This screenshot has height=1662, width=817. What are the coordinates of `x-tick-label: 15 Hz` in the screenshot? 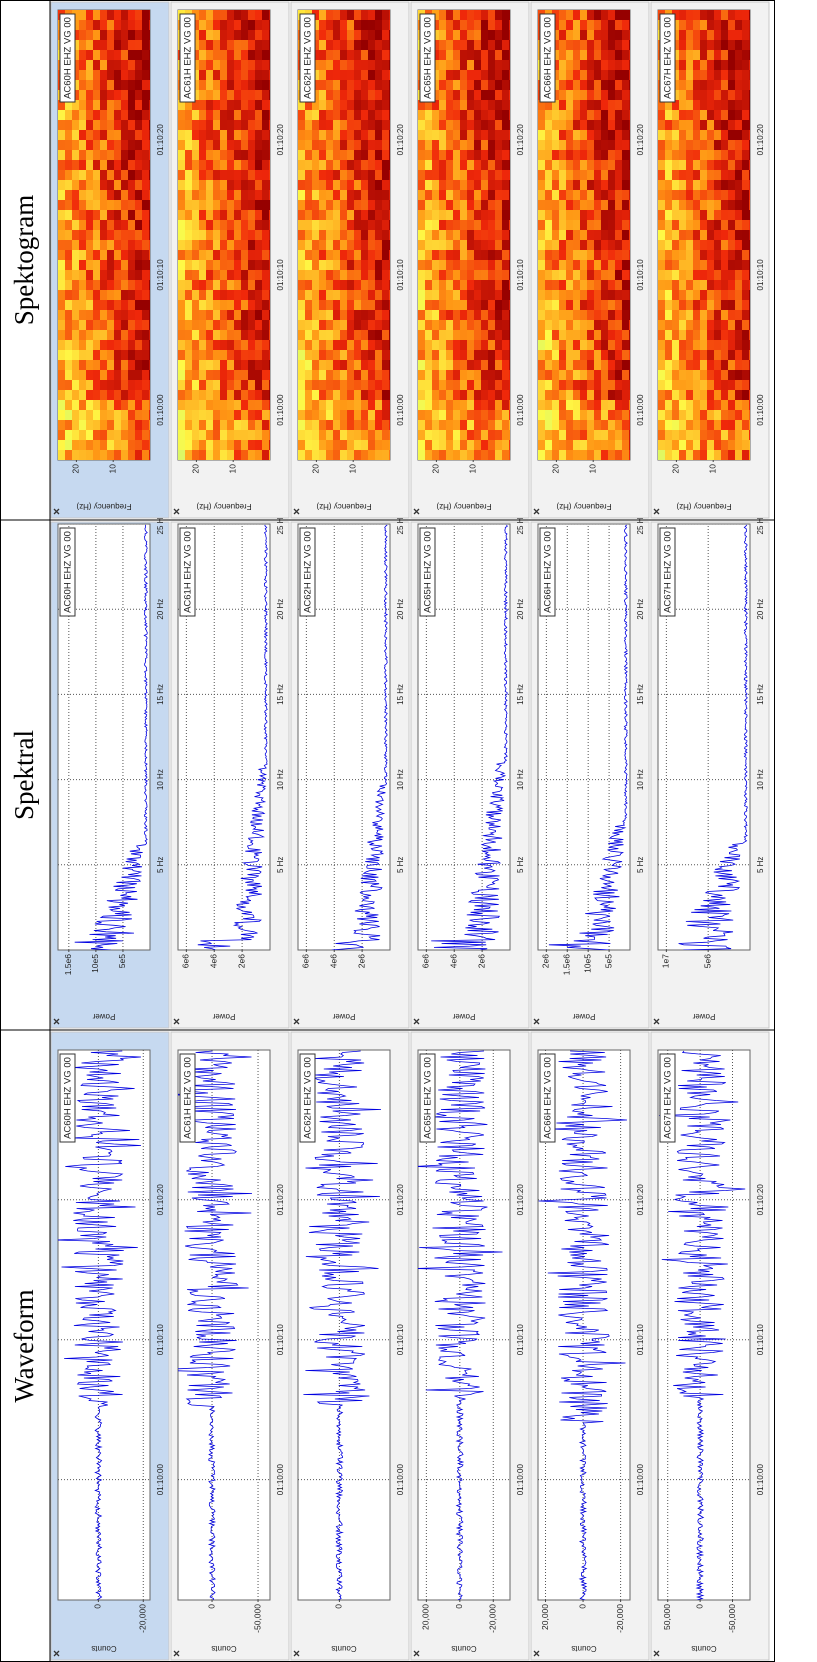 It's located at (400, 694).